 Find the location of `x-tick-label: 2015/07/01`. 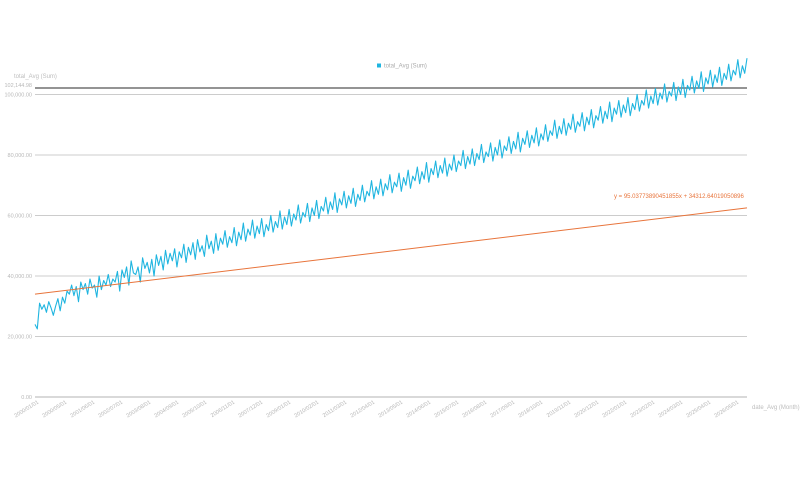

x-tick-label: 2015/07/01 is located at coordinates (447, 410).